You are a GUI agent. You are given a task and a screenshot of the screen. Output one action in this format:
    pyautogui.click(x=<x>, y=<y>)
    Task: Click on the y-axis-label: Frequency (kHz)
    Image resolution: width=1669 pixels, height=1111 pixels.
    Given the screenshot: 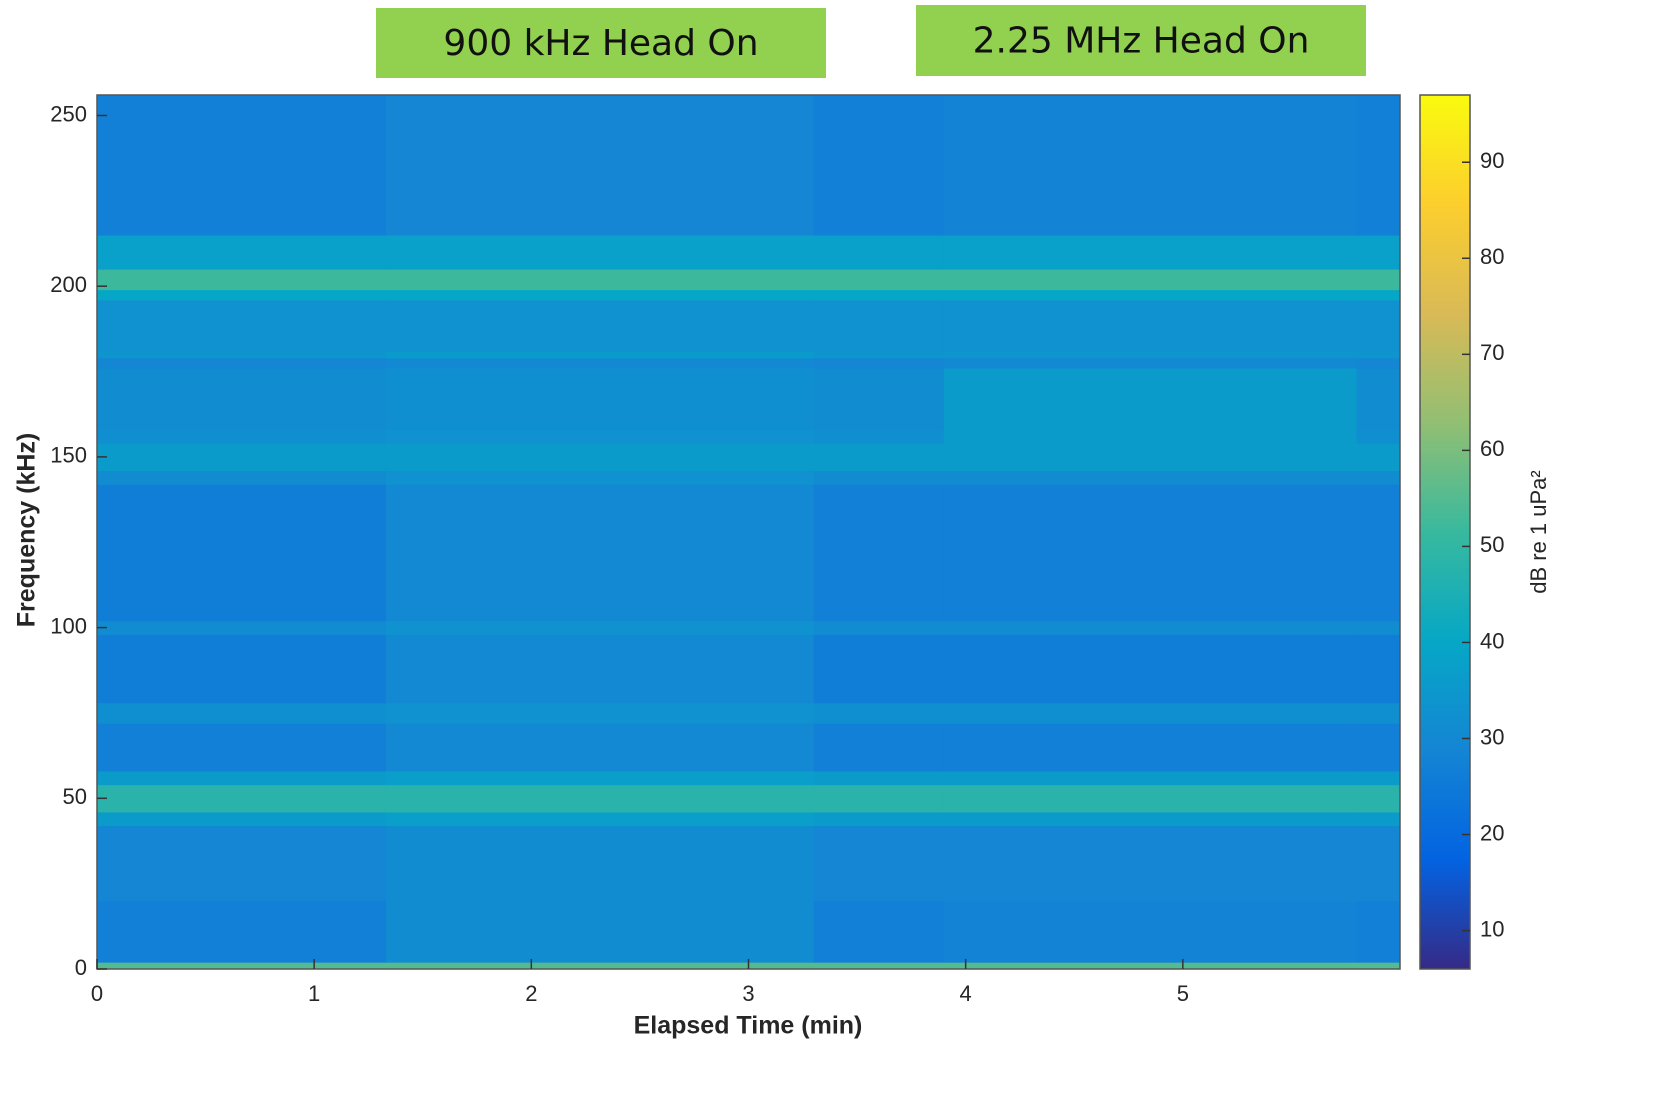 What is the action you would take?
    pyautogui.click(x=27, y=530)
    